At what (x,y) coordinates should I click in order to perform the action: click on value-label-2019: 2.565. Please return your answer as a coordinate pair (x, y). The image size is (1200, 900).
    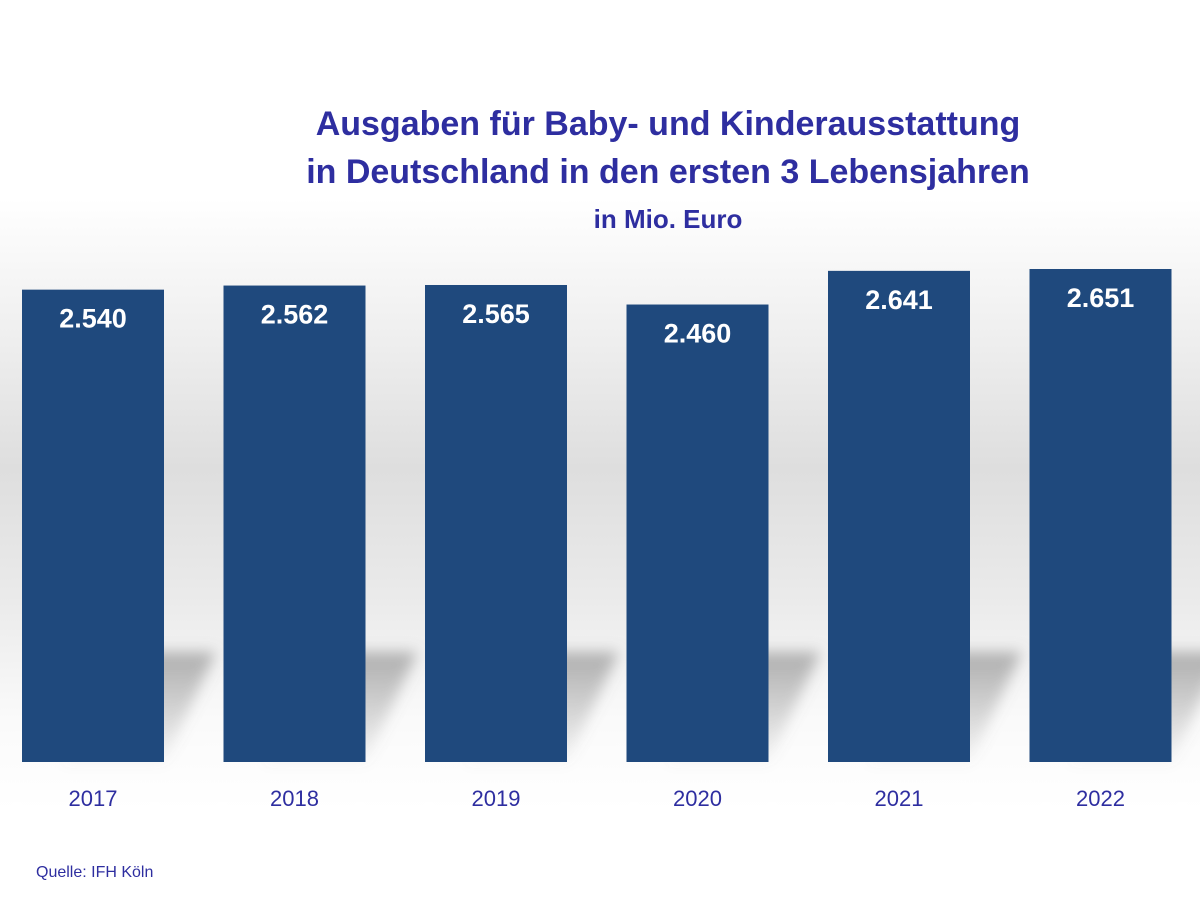
    Looking at the image, I should click on (496, 314).